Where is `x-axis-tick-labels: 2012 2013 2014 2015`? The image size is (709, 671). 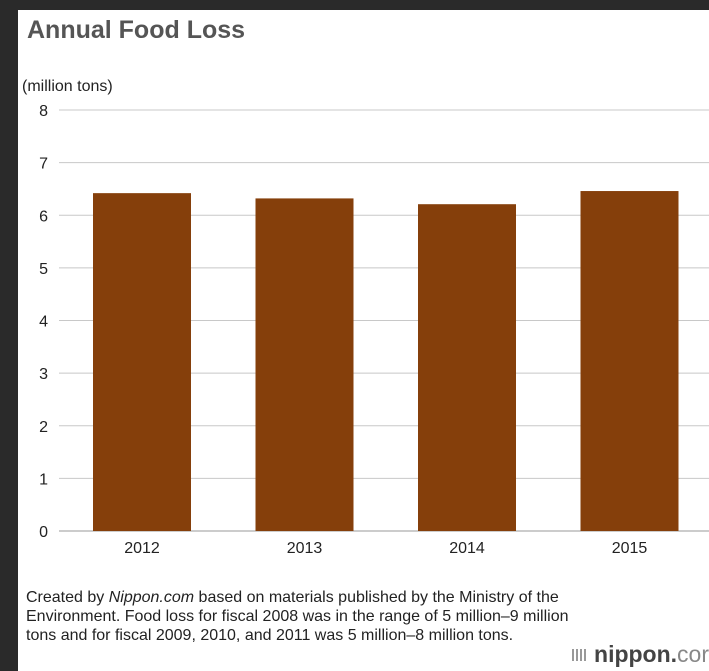 x-axis-tick-labels: 2012 2013 2014 2015 is located at coordinates (385, 548).